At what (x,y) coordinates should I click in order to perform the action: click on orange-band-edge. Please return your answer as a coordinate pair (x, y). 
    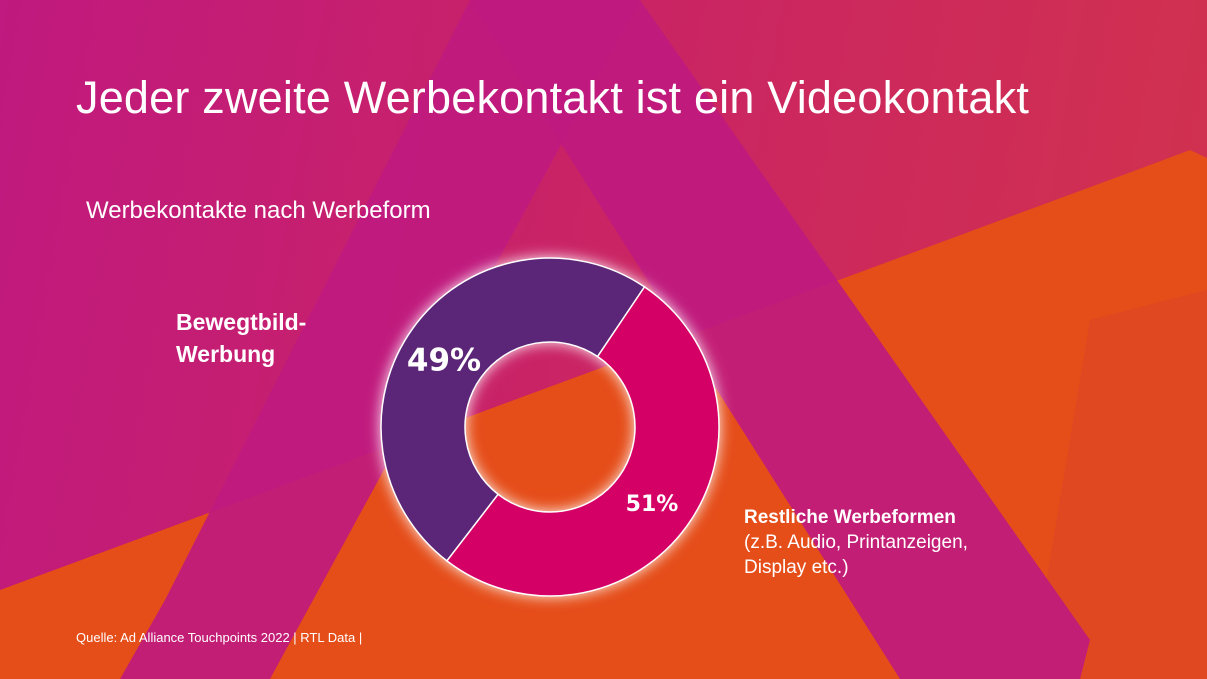
    Looking at the image, I should click on (1118, 484).